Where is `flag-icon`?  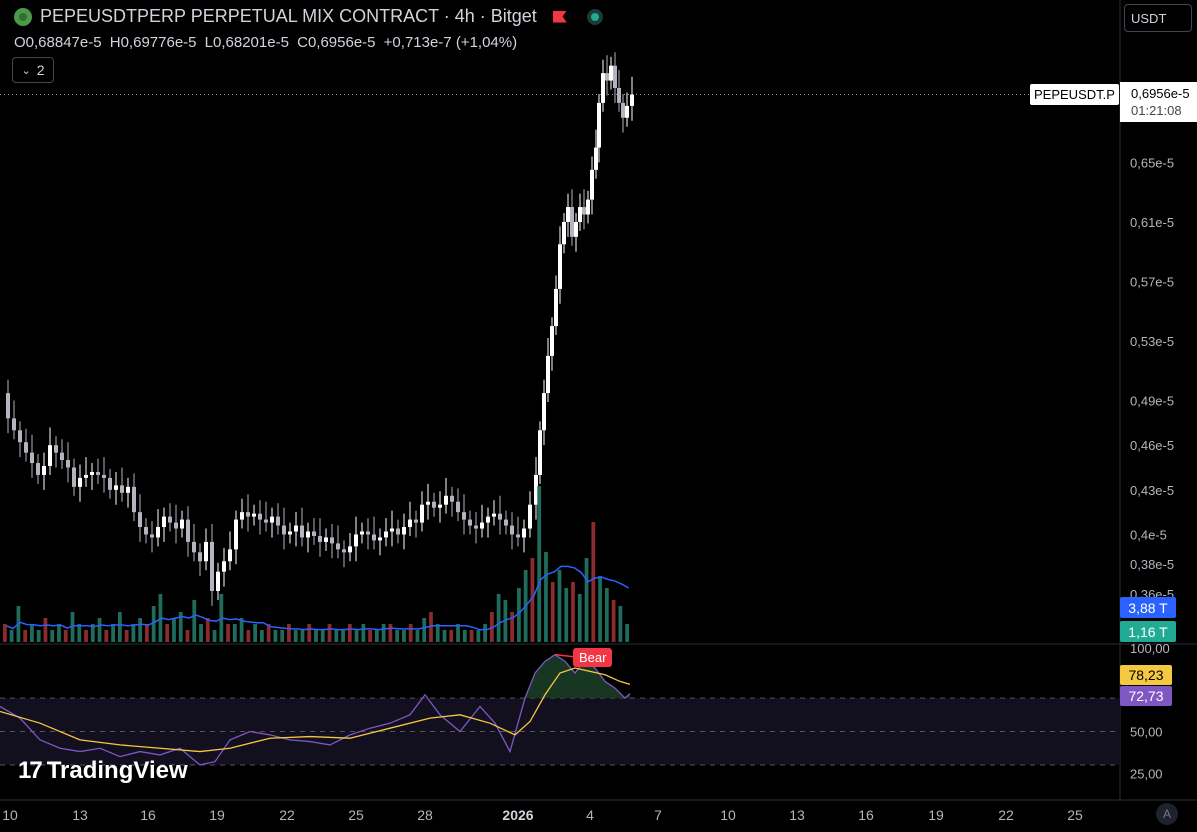 flag-icon is located at coordinates (559, 16).